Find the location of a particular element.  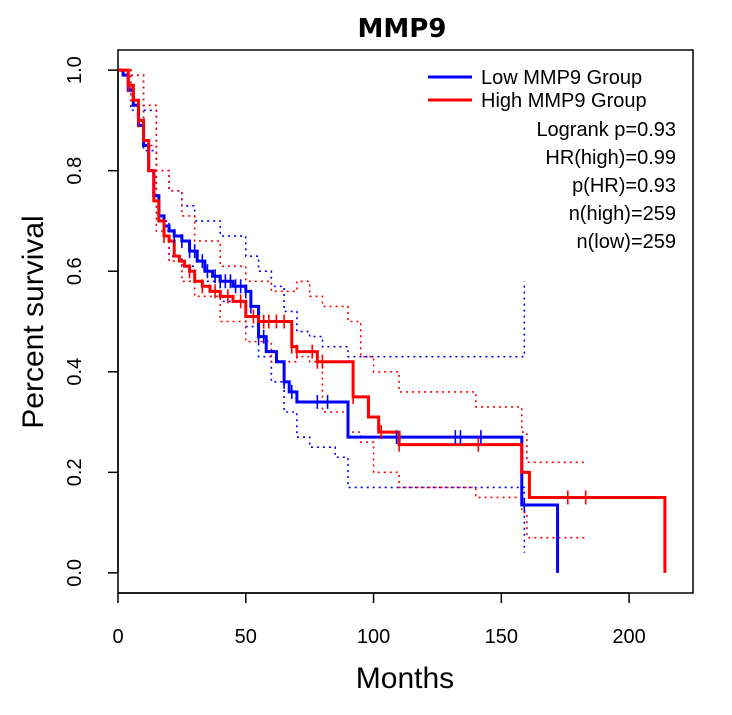

x-tick-label: 0 is located at coordinates (117, 637).